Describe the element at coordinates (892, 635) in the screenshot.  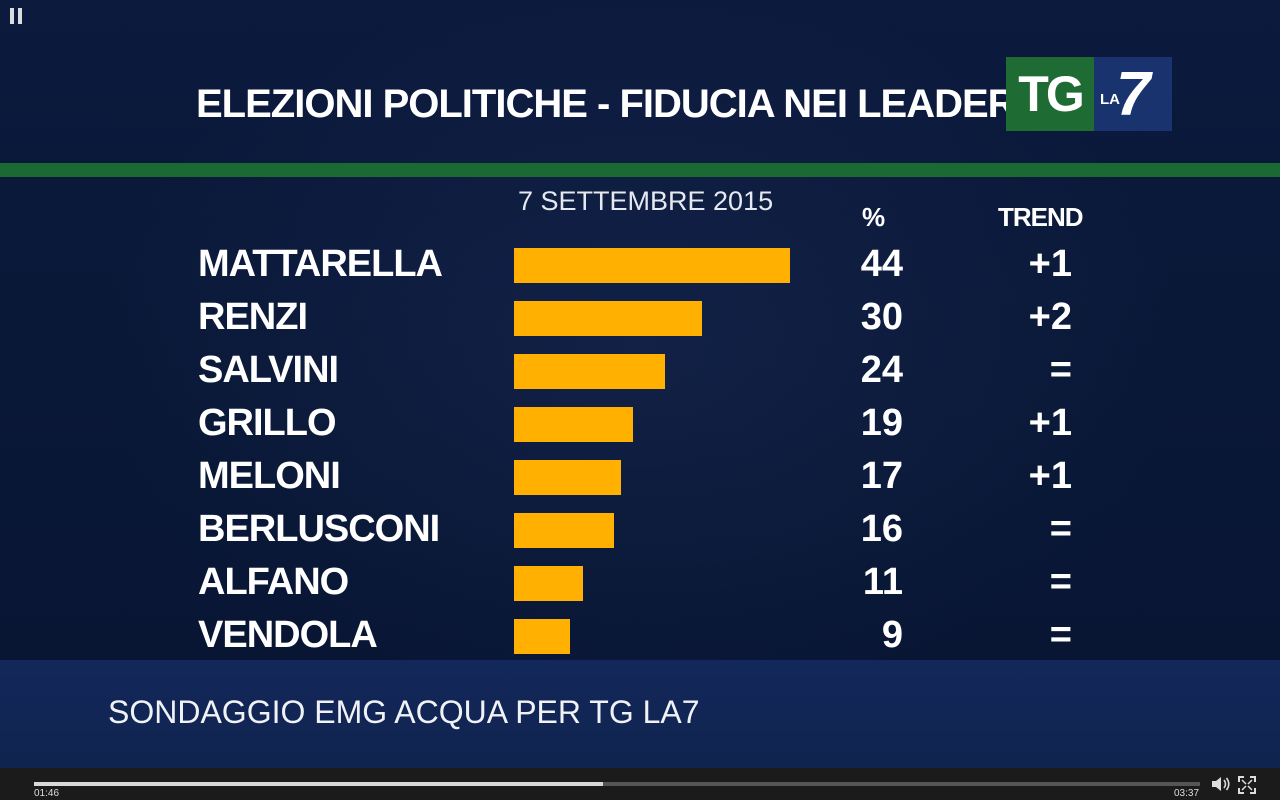
I see `percent-value: 9` at that location.